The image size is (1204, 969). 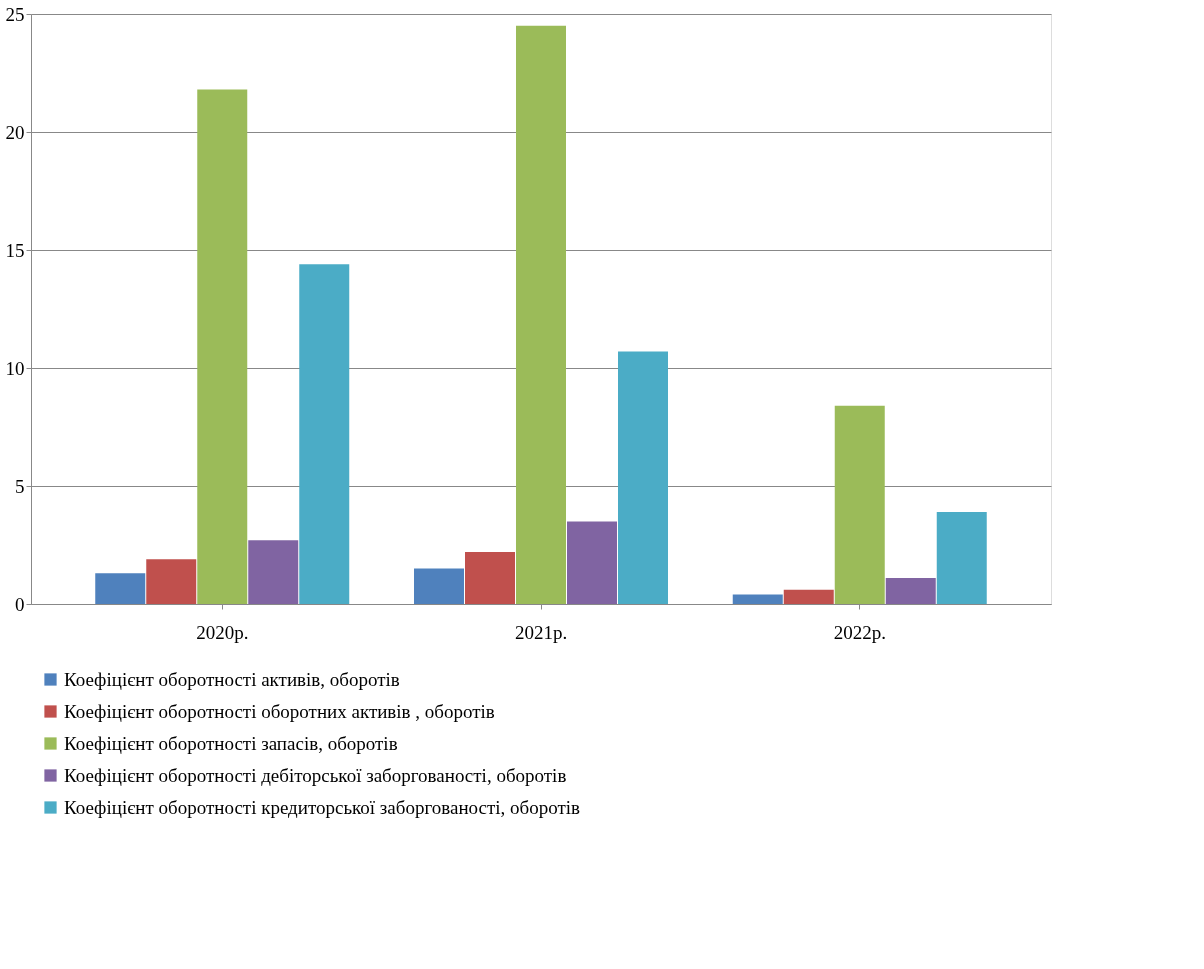 What do you see at coordinates (315, 775) in the screenshot?
I see `legend-label: Коефіцієнт оборотності дебіторської заборгованості, оборотів` at bounding box center [315, 775].